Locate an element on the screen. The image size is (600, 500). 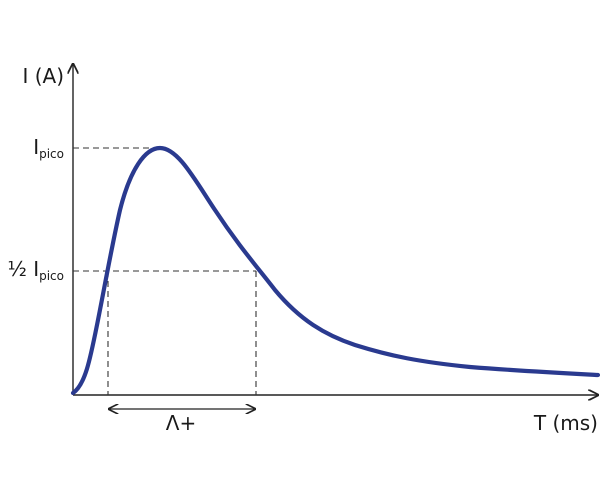
half-peak-label: ½ Ipico is located at coordinates (35, 270).